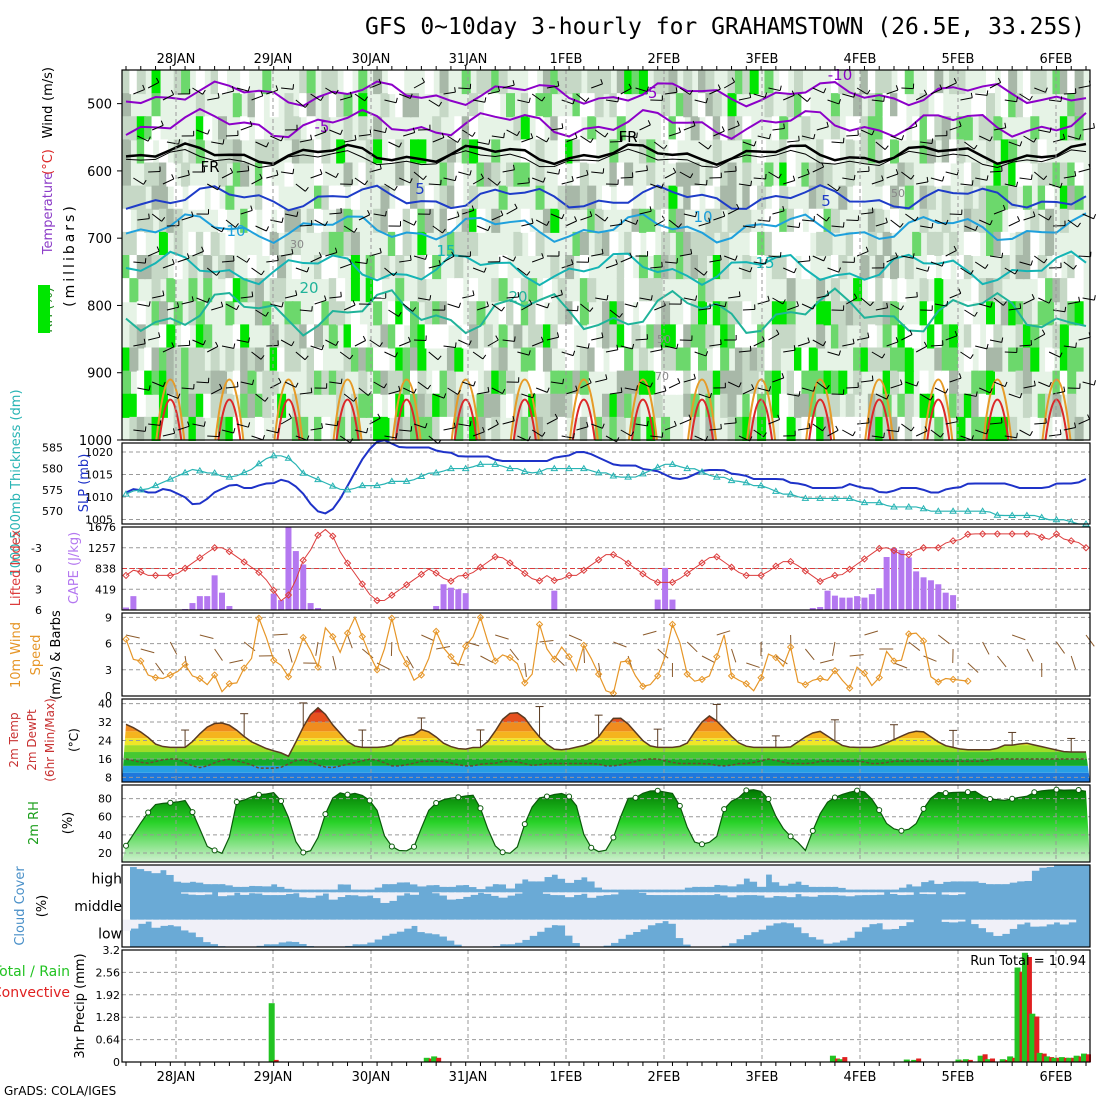 The width and height of the screenshot is (1100, 1100). I want to click on cape-bar, so click(879, 599).